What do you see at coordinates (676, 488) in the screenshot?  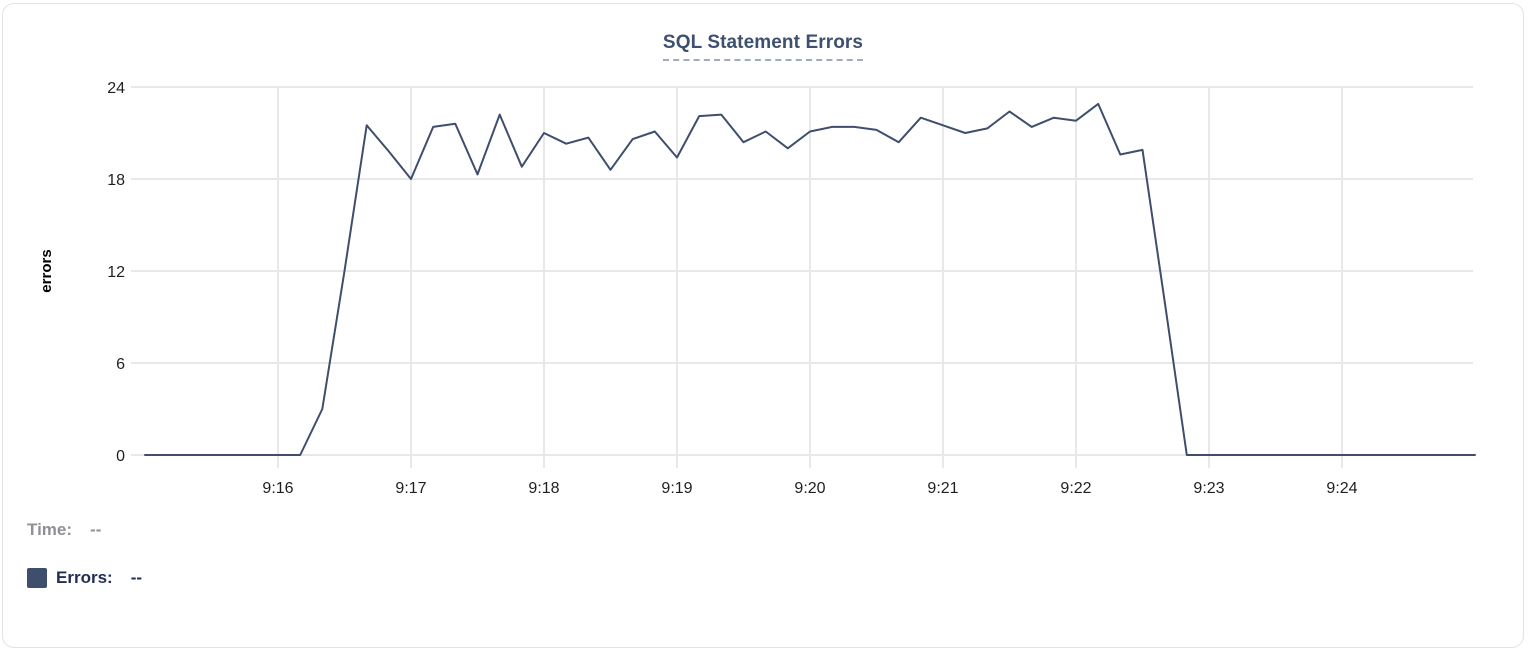 I see `x-tick-label: 9:19` at bounding box center [676, 488].